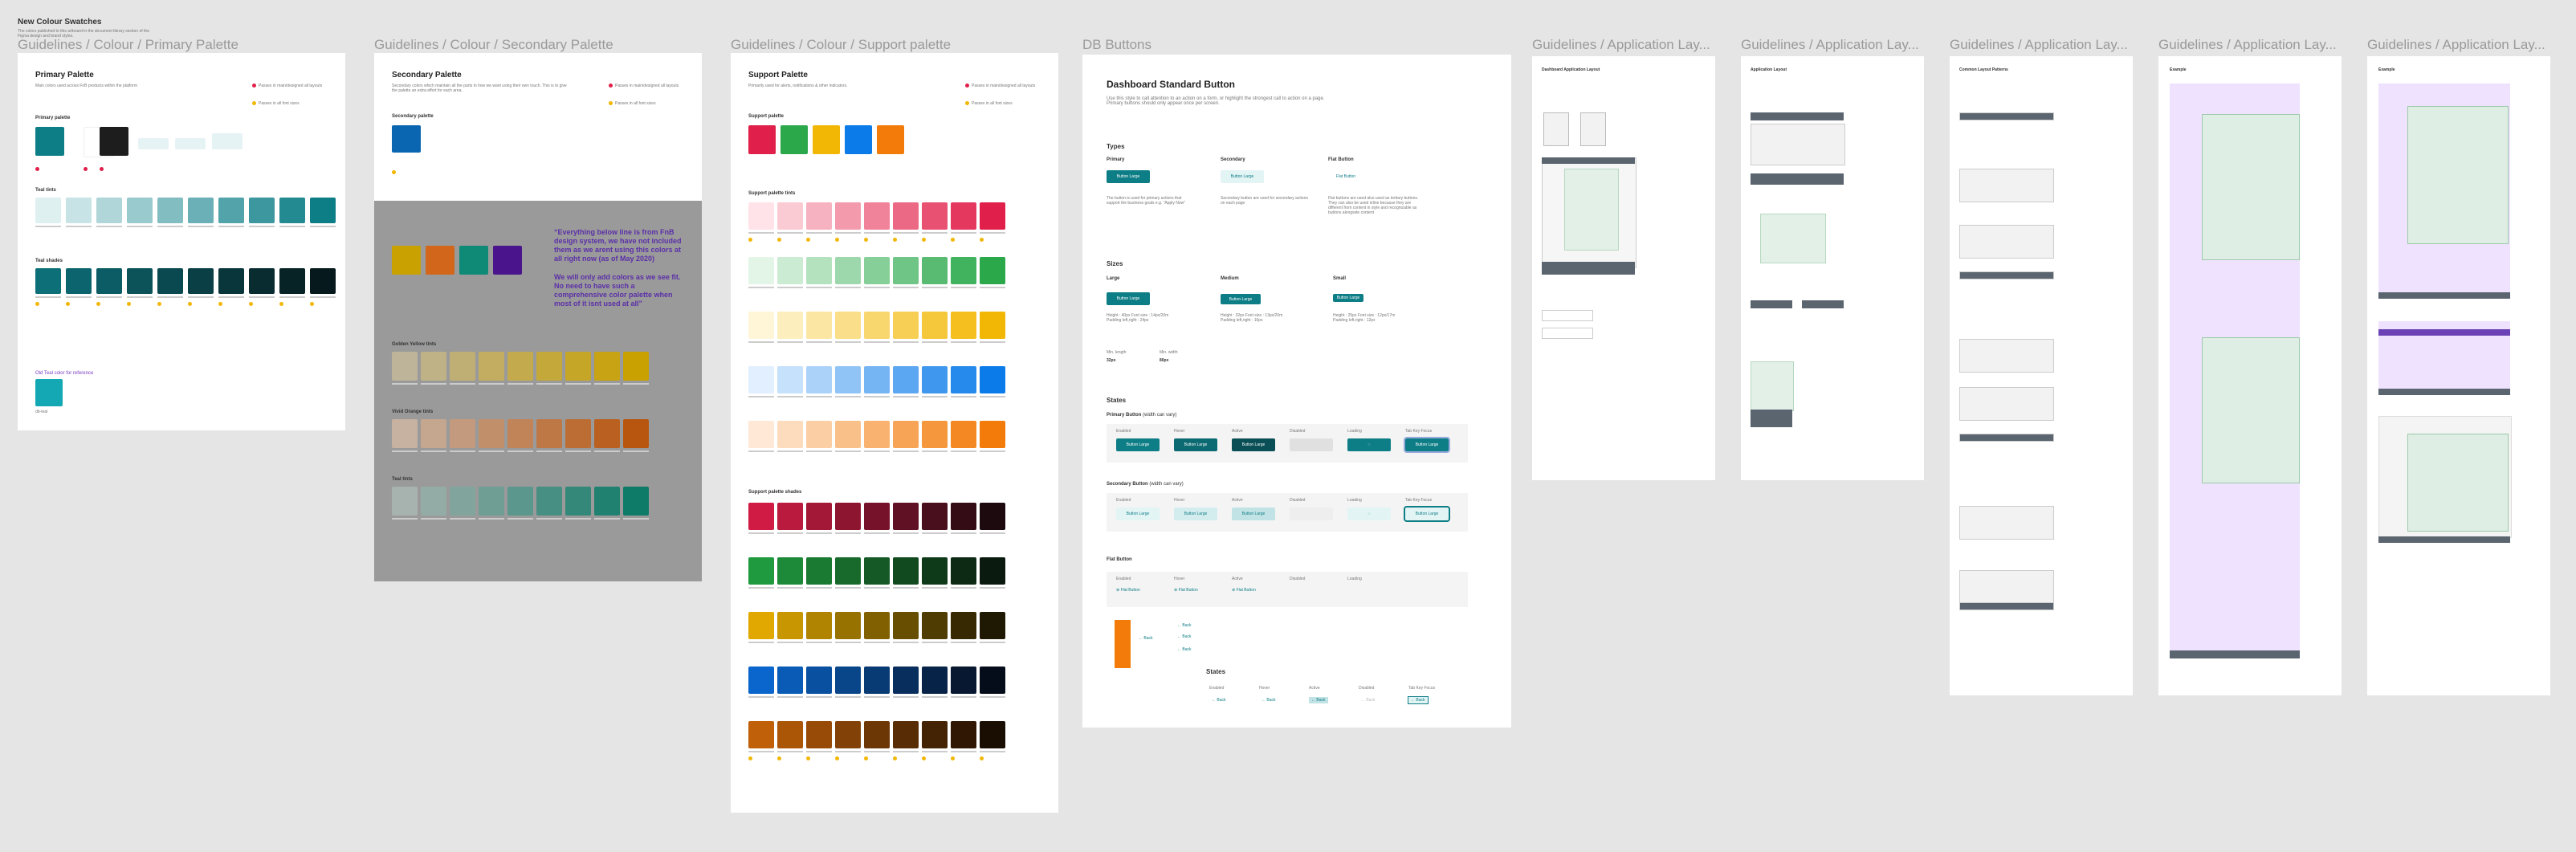  What do you see at coordinates (1184, 649) in the screenshot?
I see `back-link-4: ← Back` at bounding box center [1184, 649].